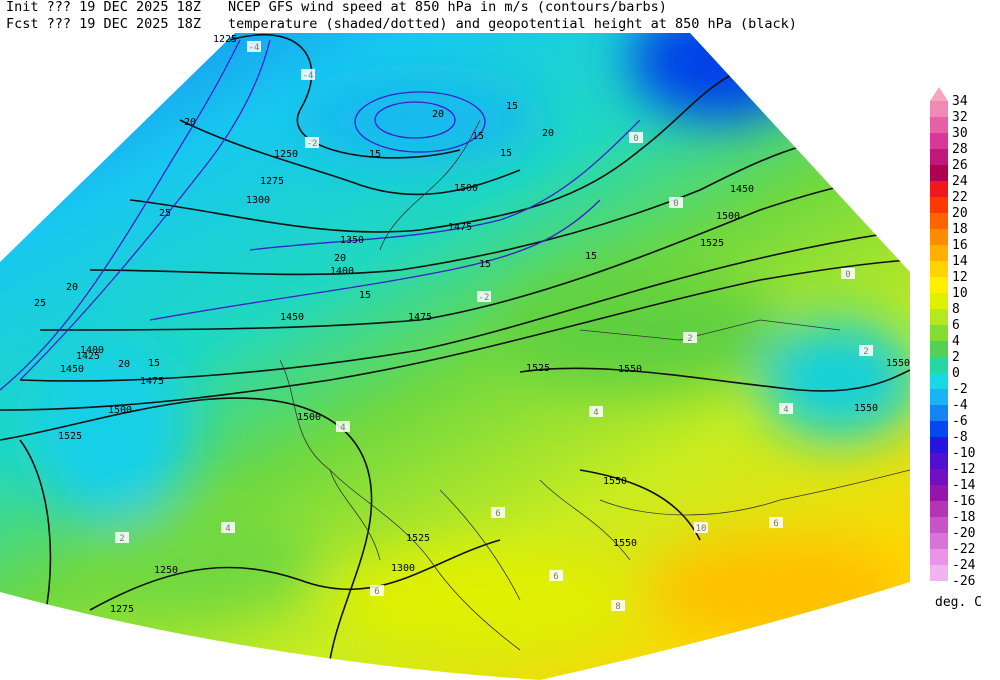 Image resolution: width=1000 pixels, height=680 pixels. I want to click on header-init: Init ??? 19 DEC 2025 18Z, so click(103, 7).